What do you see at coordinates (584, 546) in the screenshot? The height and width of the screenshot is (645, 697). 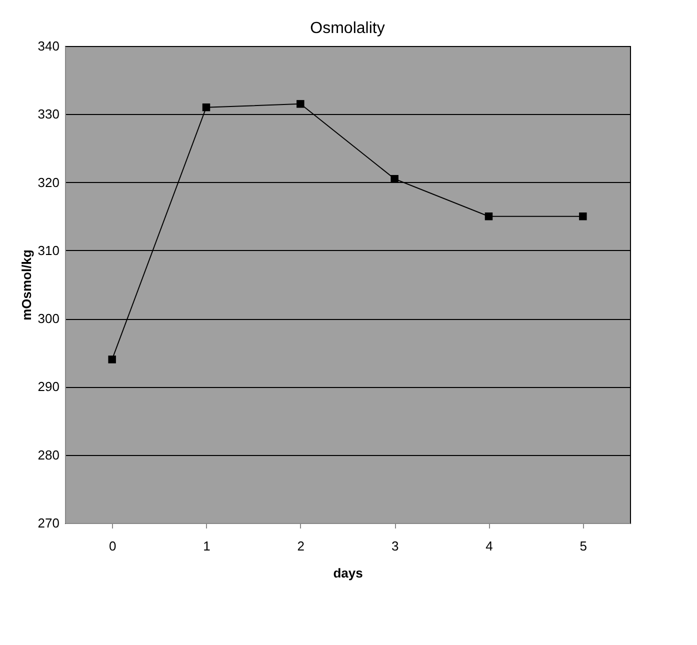 I see `x-tick-label: 5` at bounding box center [584, 546].